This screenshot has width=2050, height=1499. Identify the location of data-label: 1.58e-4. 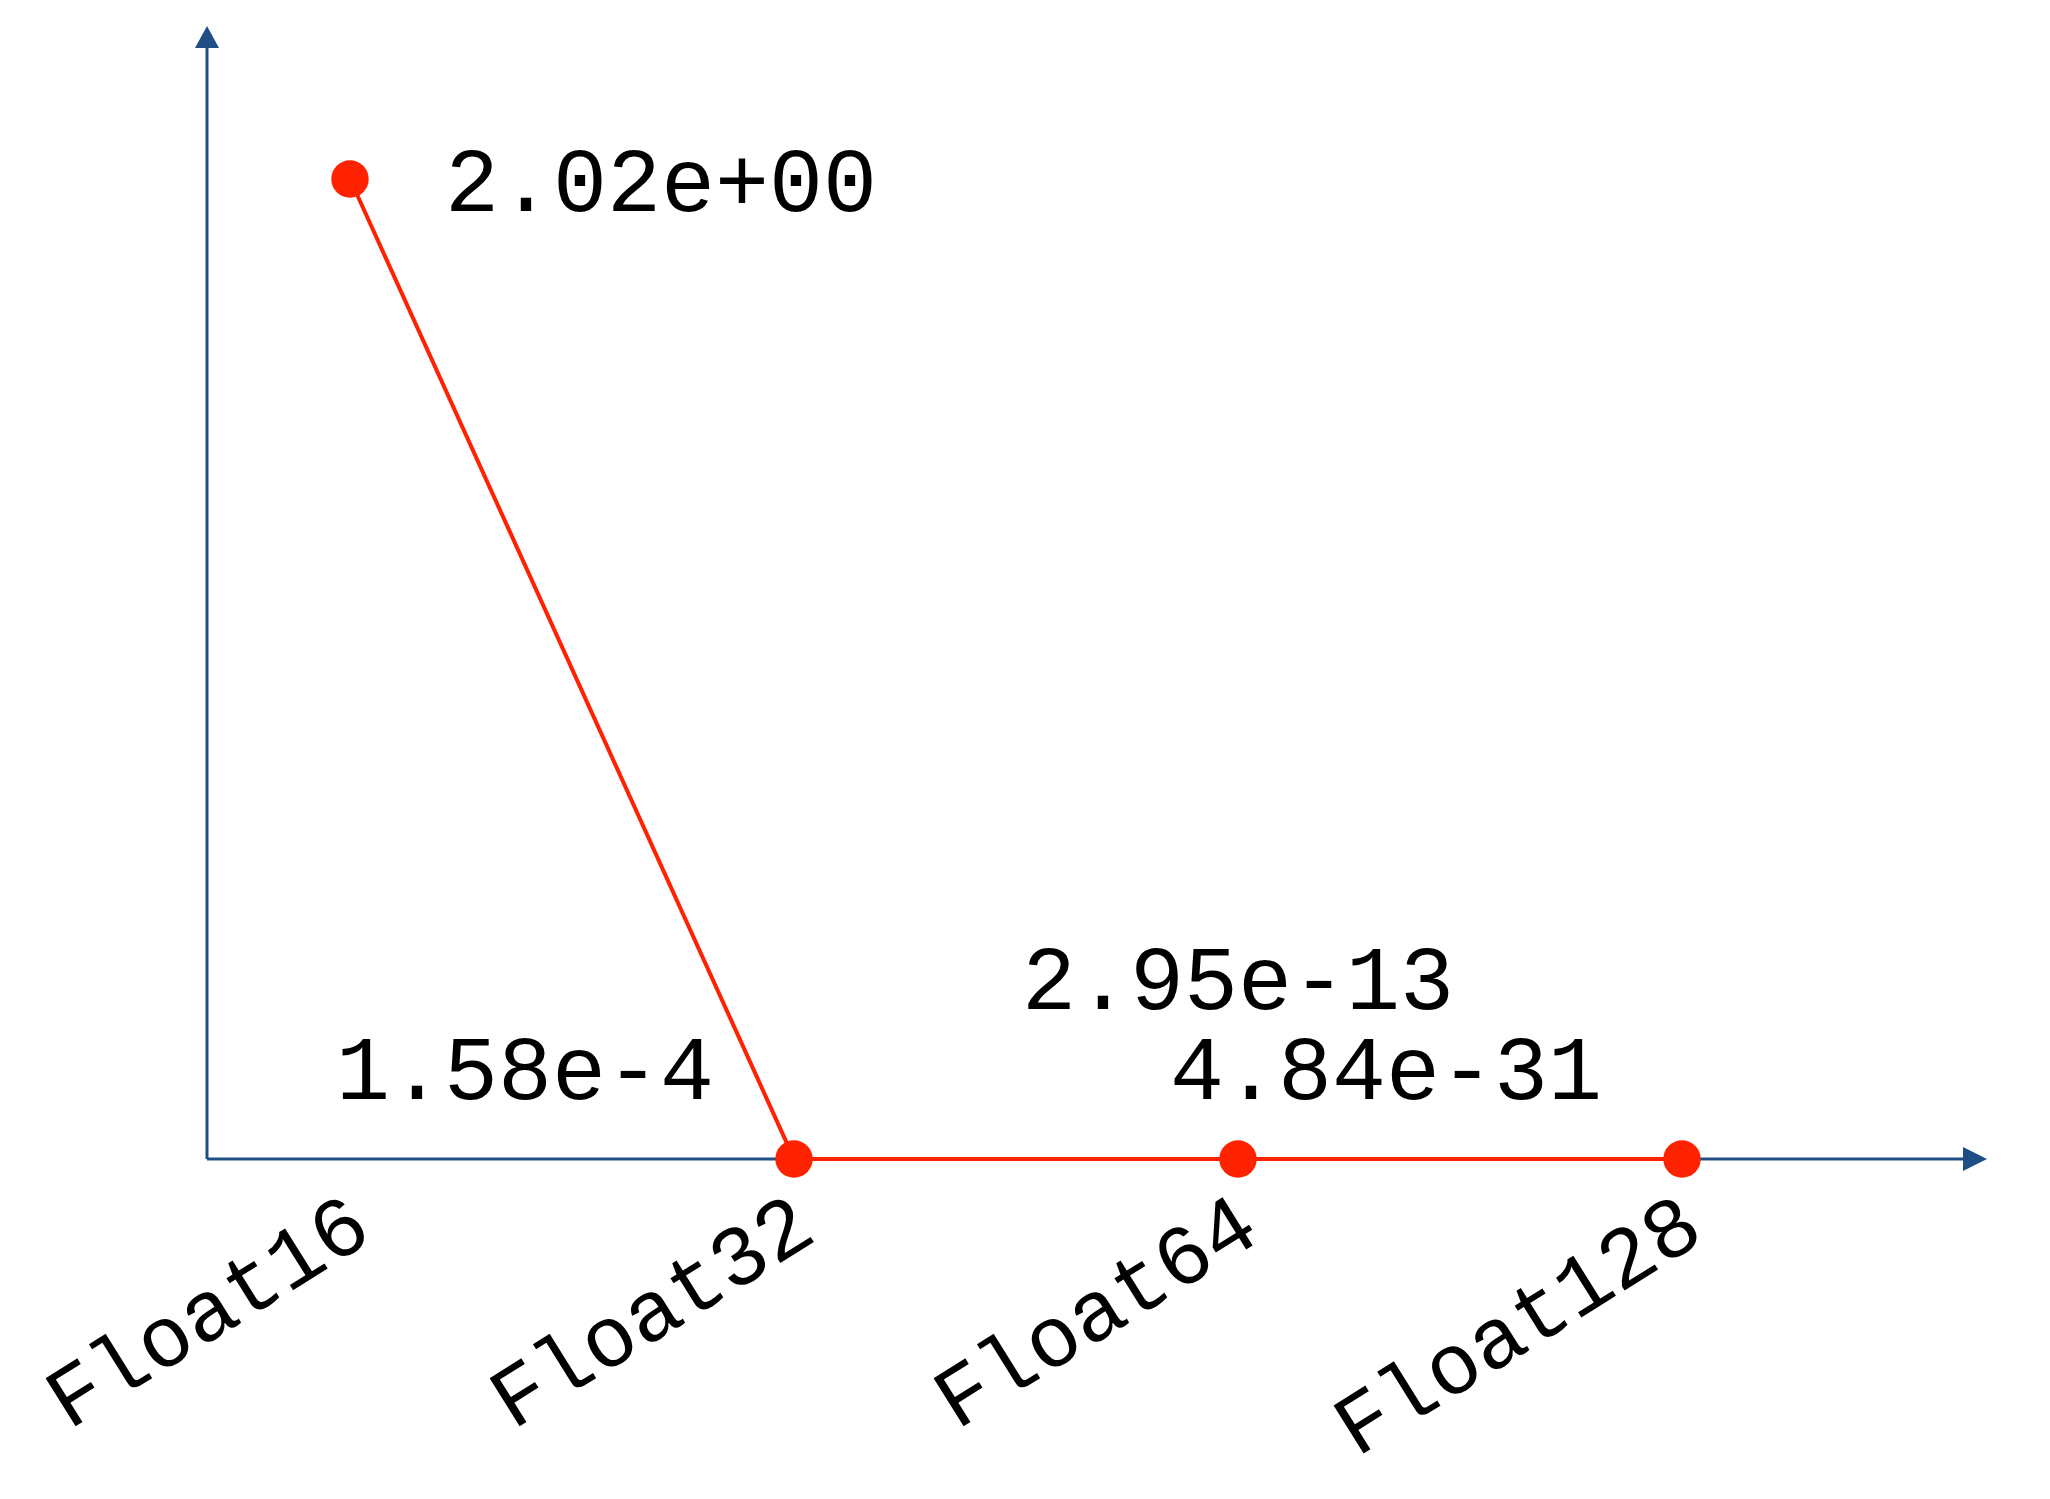
(524, 1074).